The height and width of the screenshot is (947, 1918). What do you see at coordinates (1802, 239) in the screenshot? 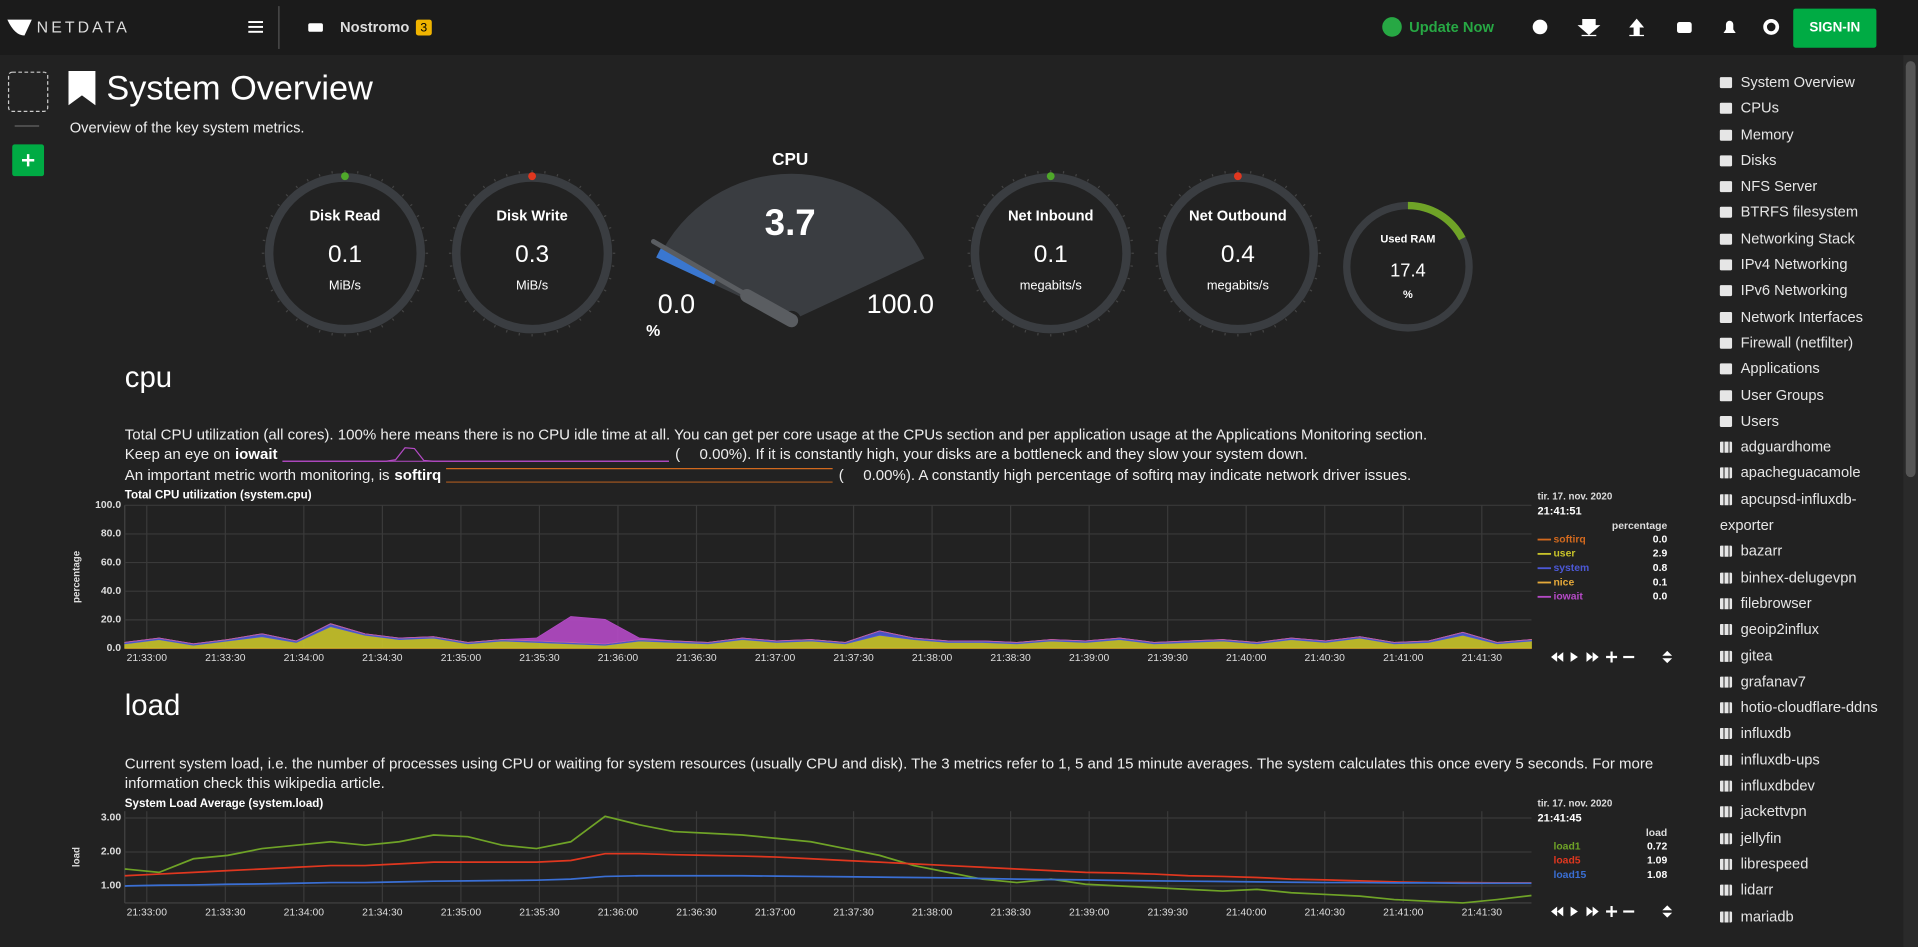
I see `menu-item: Networking Stack` at bounding box center [1802, 239].